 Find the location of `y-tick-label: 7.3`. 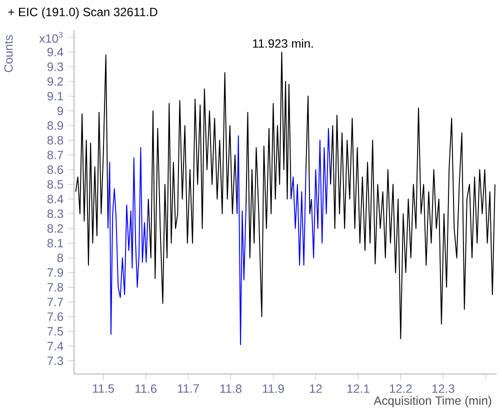

y-tick-label: 7.3 is located at coordinates (56, 361).